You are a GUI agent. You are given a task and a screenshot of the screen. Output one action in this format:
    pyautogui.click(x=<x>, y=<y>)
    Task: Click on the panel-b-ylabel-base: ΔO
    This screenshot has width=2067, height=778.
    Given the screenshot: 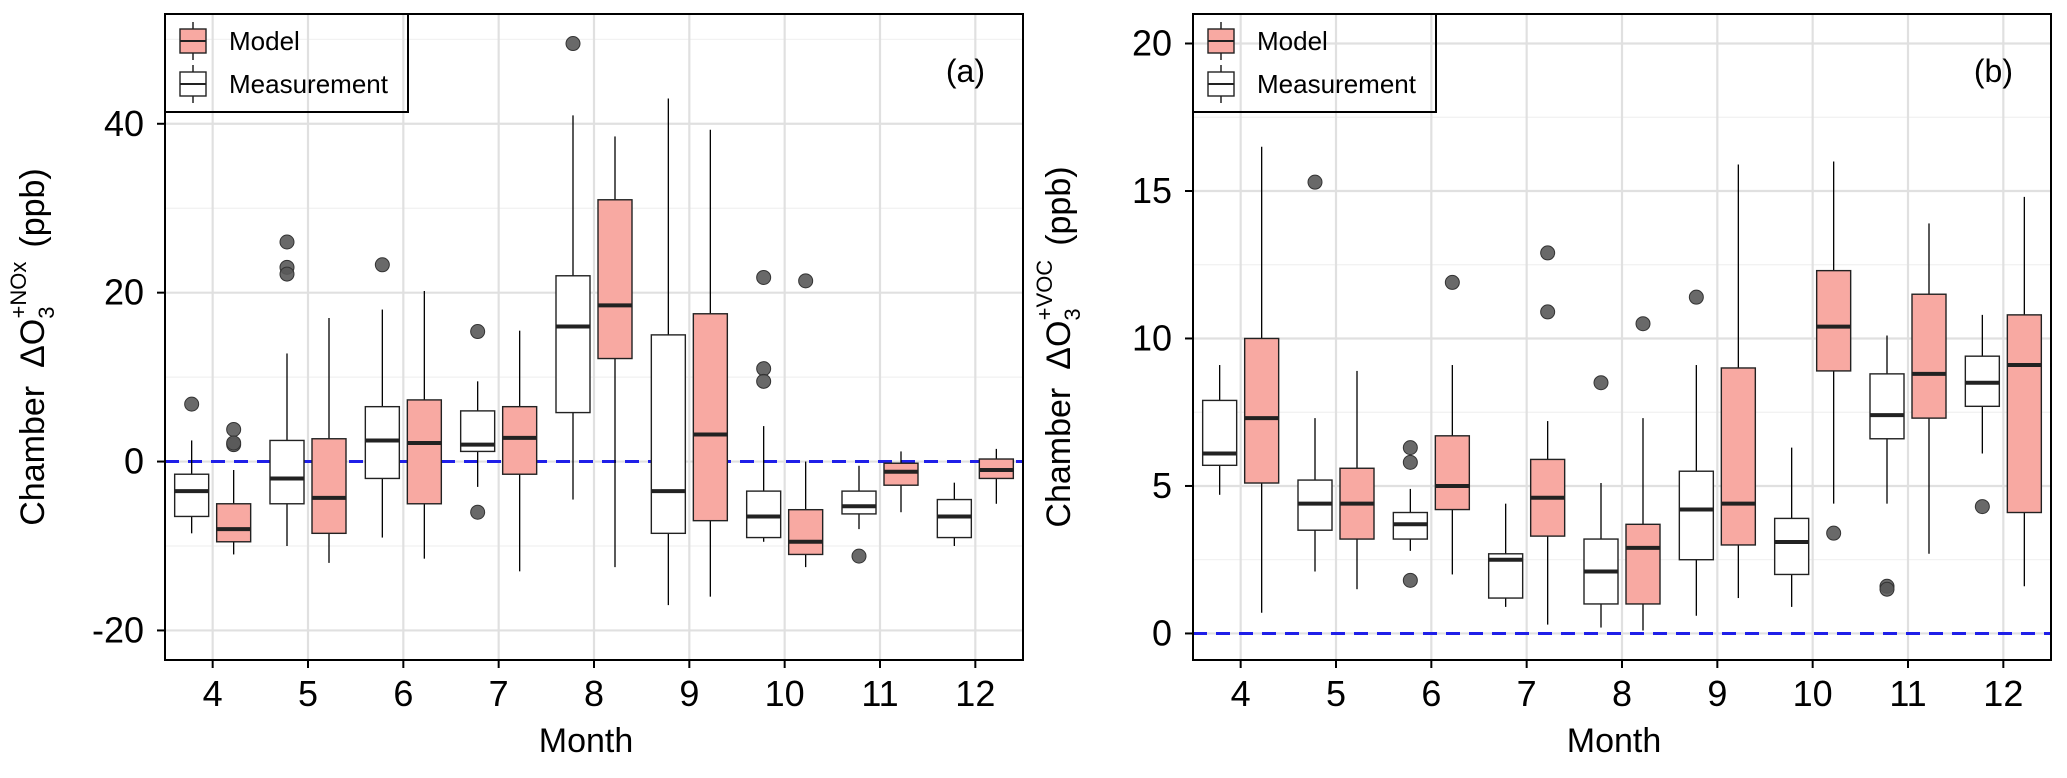 What is the action you would take?
    pyautogui.click(x=1059, y=345)
    